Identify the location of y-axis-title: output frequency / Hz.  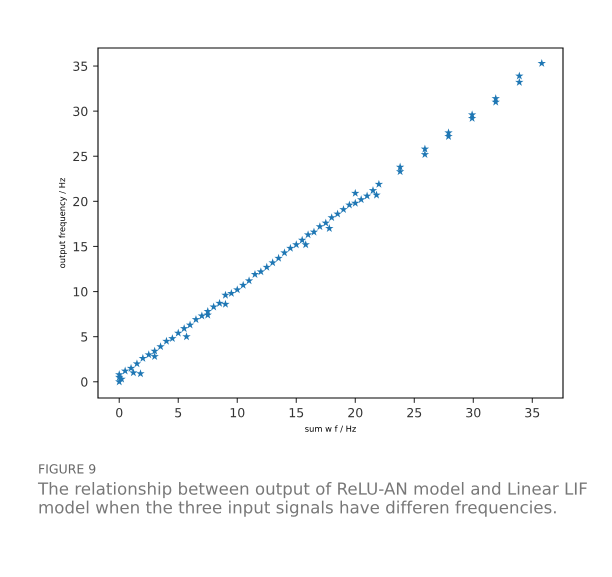
(62, 223).